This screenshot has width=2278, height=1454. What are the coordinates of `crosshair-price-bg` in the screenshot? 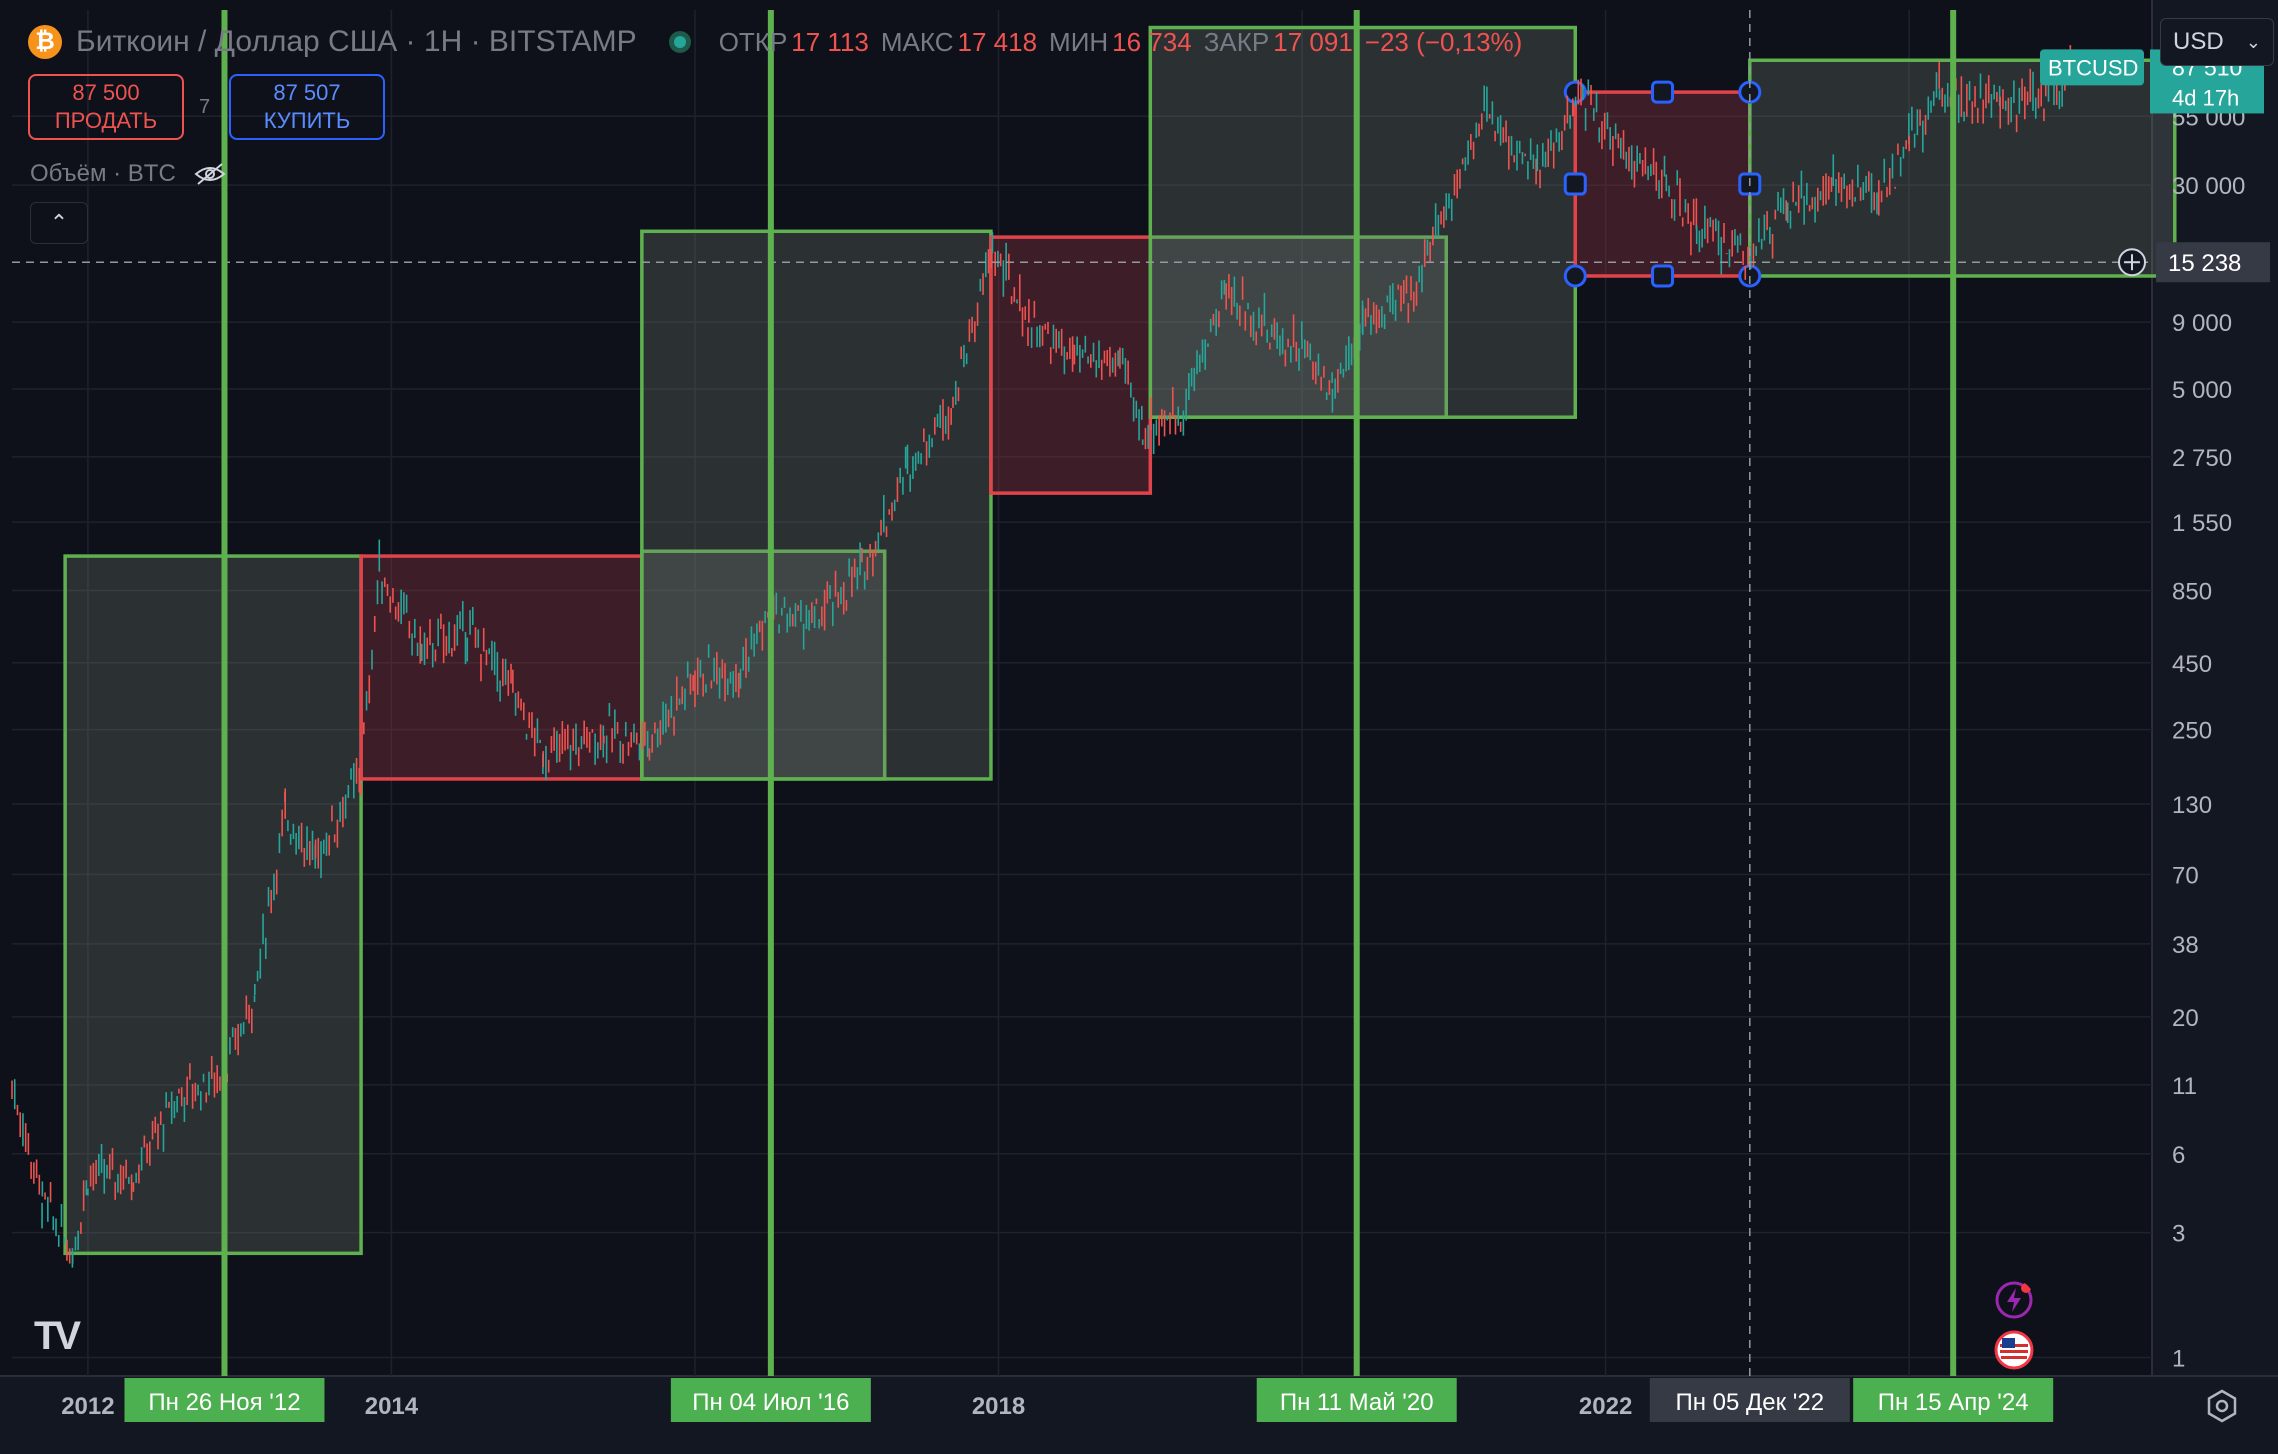 It's located at (2213, 262).